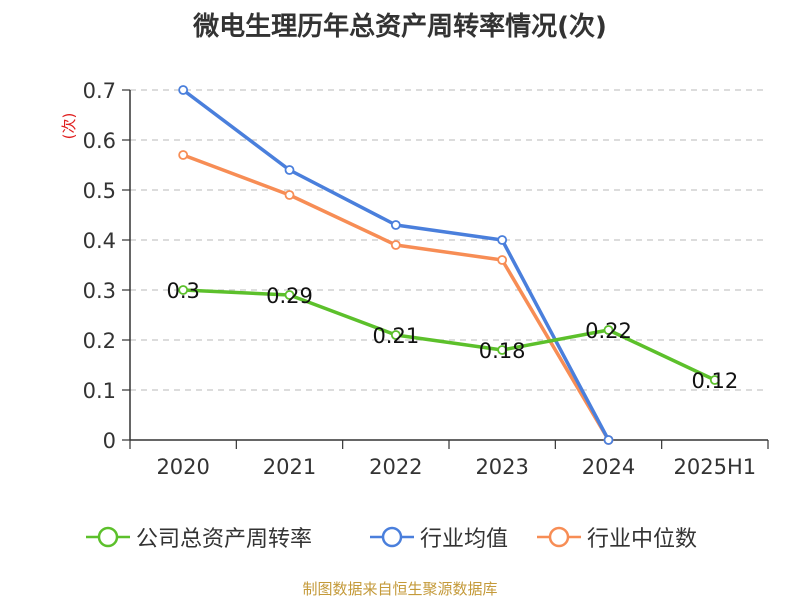  What do you see at coordinates (99, 341) in the screenshot?
I see `y-tick-label: 0.2` at bounding box center [99, 341].